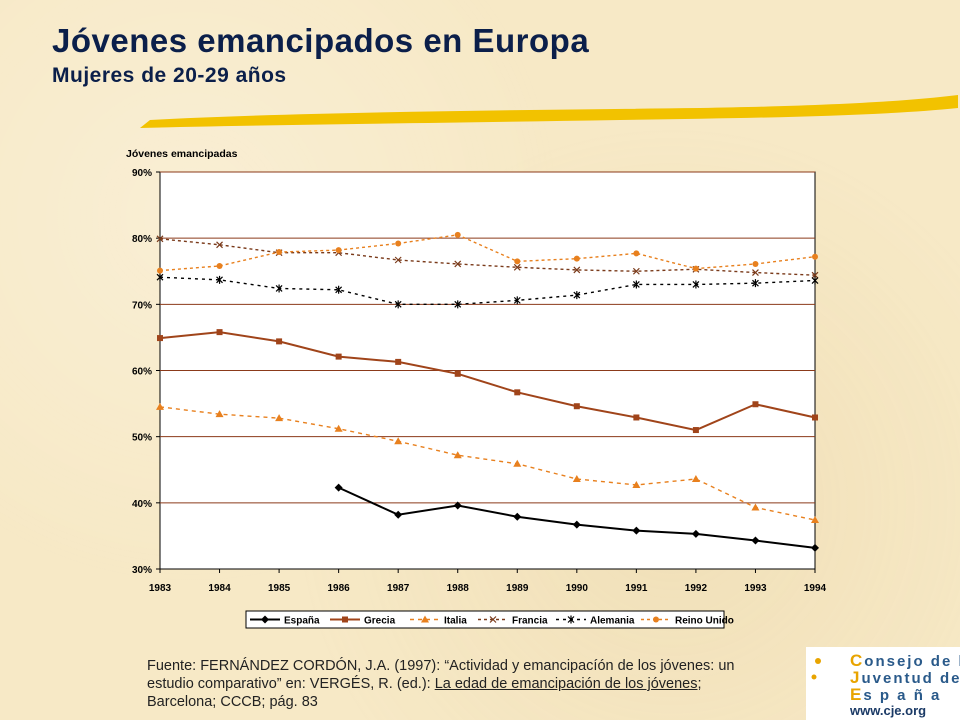 This screenshot has height=720, width=960. What do you see at coordinates (566, 684) in the screenshot?
I see `source-book-title: La edad de emancipación de los jóvenes` at bounding box center [566, 684].